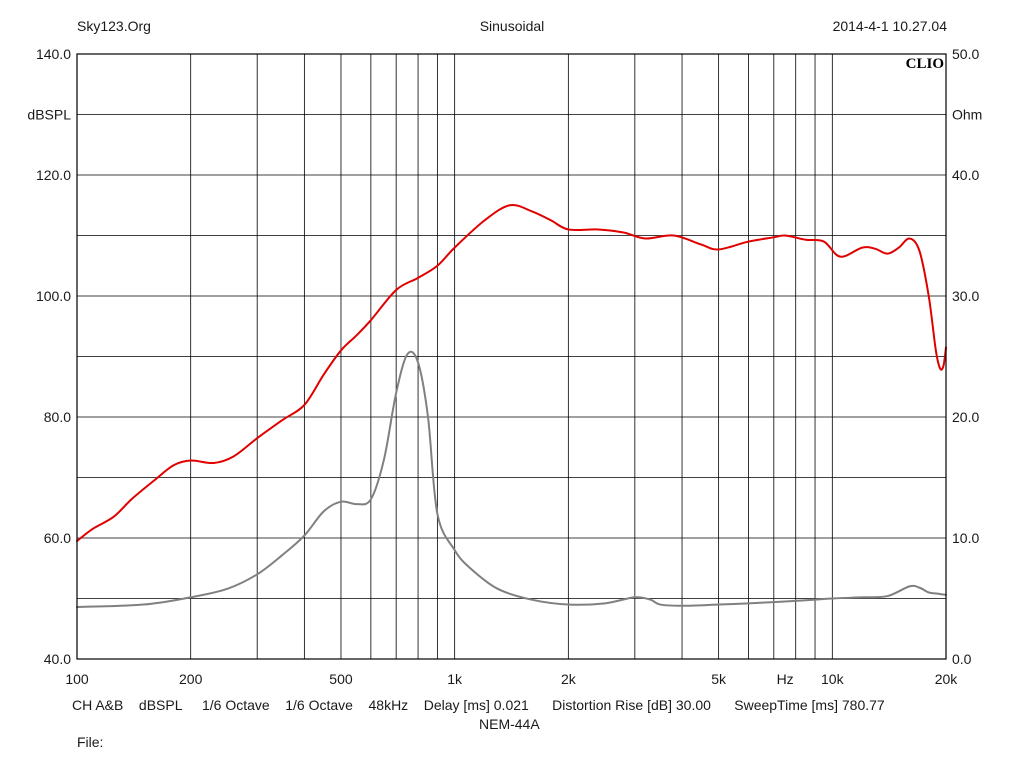 The image size is (1024, 768). Describe the element at coordinates (512, 26) in the screenshot. I see `header-mode-label: Sinusoidal` at that location.